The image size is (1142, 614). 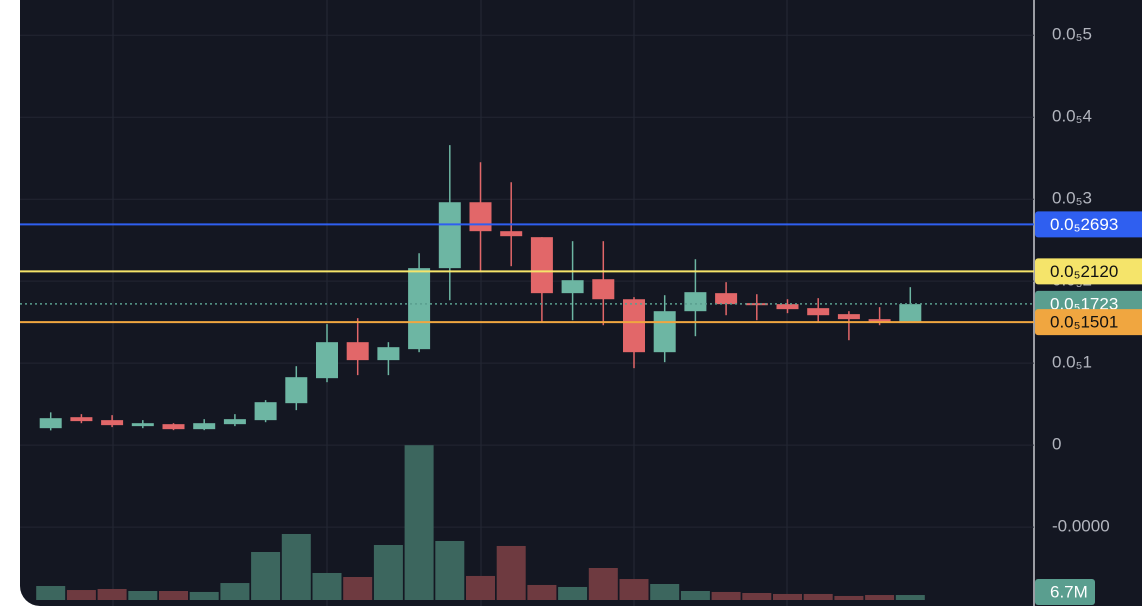 I want to click on y-tick-label: 0.0₅5, so click(x=1072, y=34).